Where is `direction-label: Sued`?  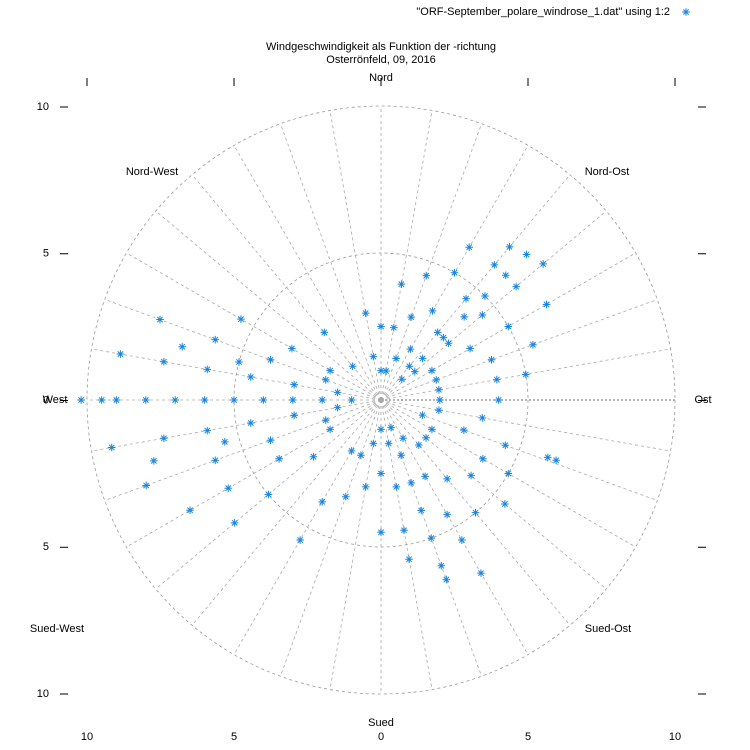 direction-label: Sued is located at coordinates (381, 723).